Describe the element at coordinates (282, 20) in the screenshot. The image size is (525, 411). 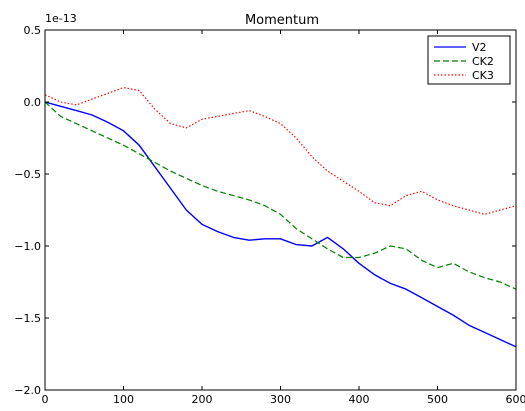
I see `chart-title: Momentum` at that location.